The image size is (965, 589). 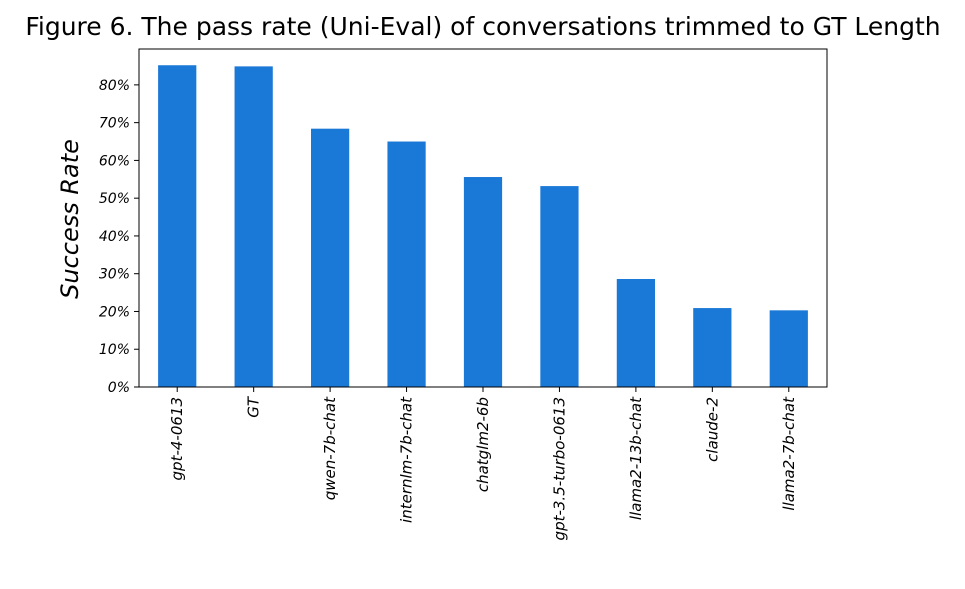 What do you see at coordinates (483, 444) in the screenshot?
I see `x-tick-label: chatglm2-6b` at bounding box center [483, 444].